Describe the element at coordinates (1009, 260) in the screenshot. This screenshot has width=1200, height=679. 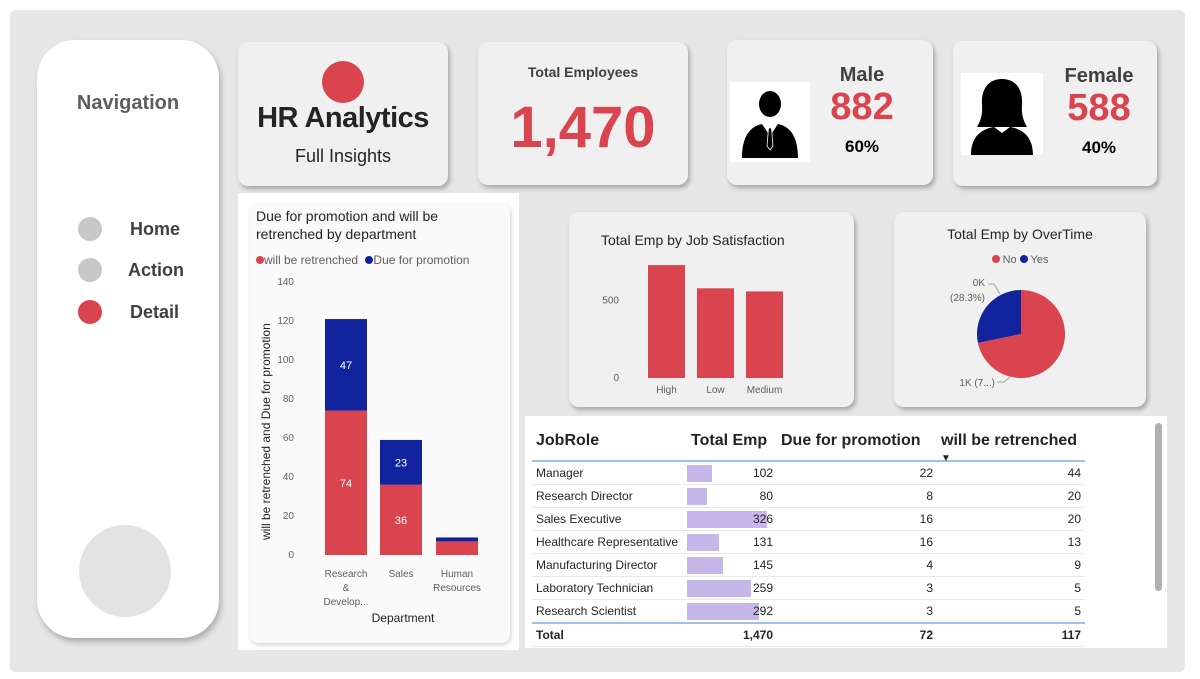
I see `legend-no-label: No` at that location.